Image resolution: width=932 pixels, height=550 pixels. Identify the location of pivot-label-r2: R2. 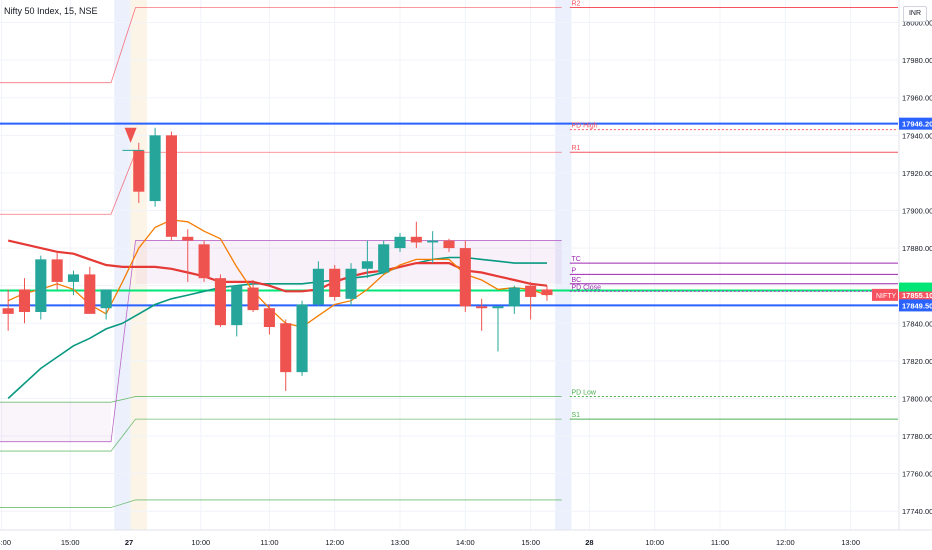
(575, 4).